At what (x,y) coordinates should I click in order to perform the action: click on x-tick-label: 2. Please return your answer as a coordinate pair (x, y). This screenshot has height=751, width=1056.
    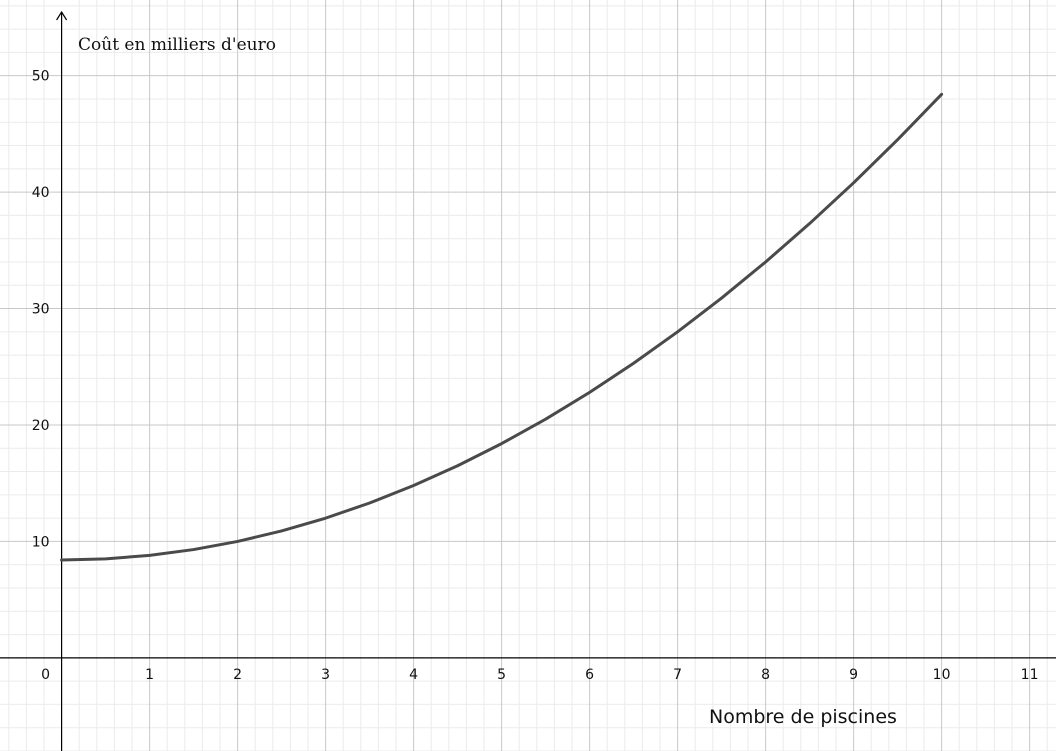
    Looking at the image, I should click on (237, 675).